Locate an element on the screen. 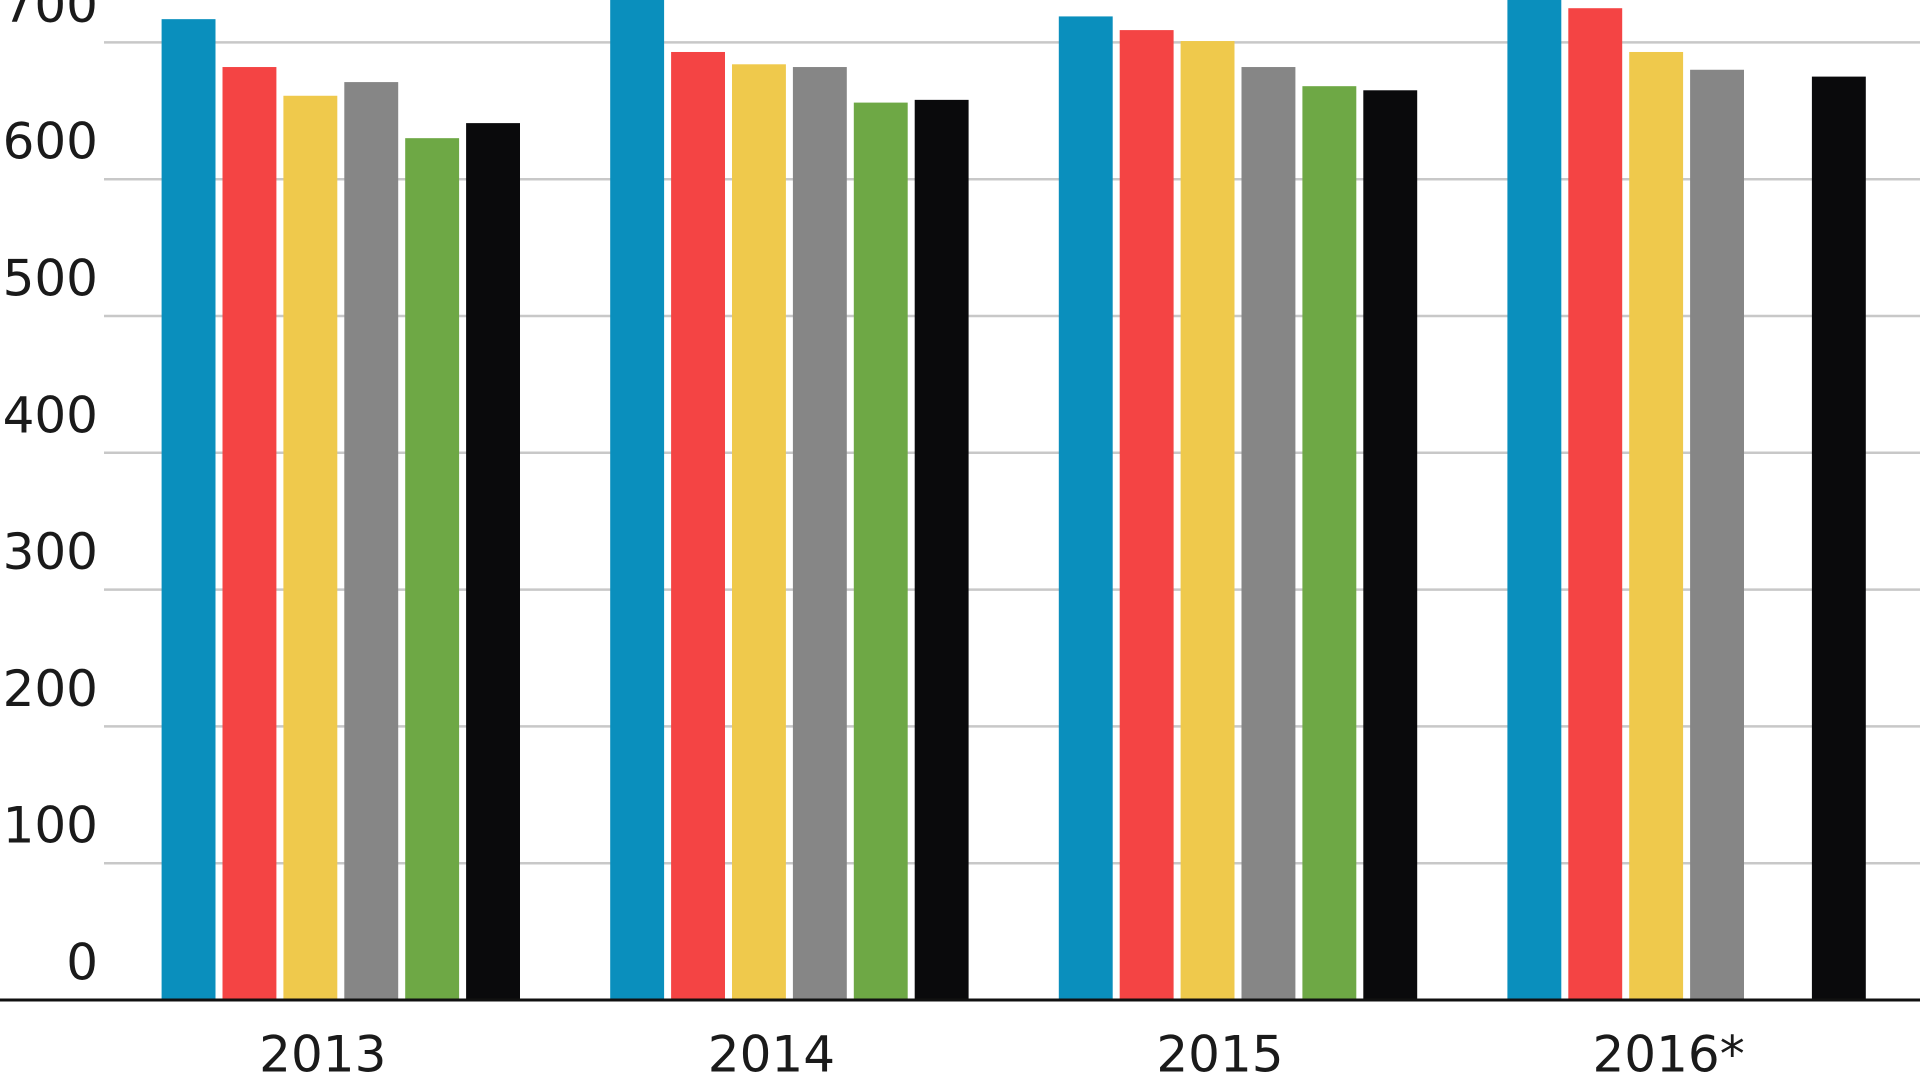 Image resolution: width=1920 pixels, height=1080 pixels. x-tick-label: 2016* is located at coordinates (1668, 1053).